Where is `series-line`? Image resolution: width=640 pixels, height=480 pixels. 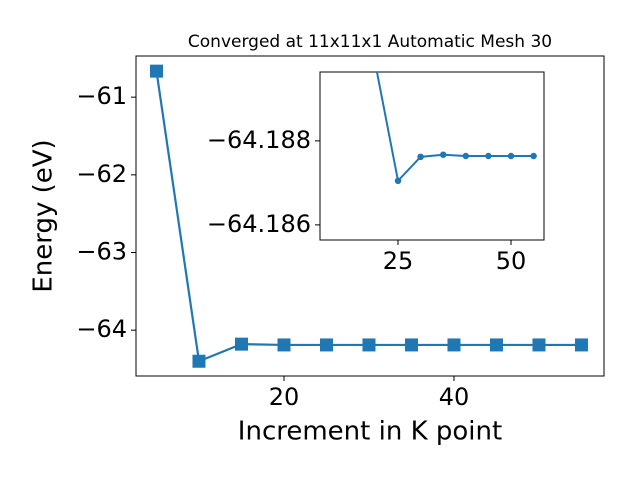 series-line is located at coordinates (454, 127).